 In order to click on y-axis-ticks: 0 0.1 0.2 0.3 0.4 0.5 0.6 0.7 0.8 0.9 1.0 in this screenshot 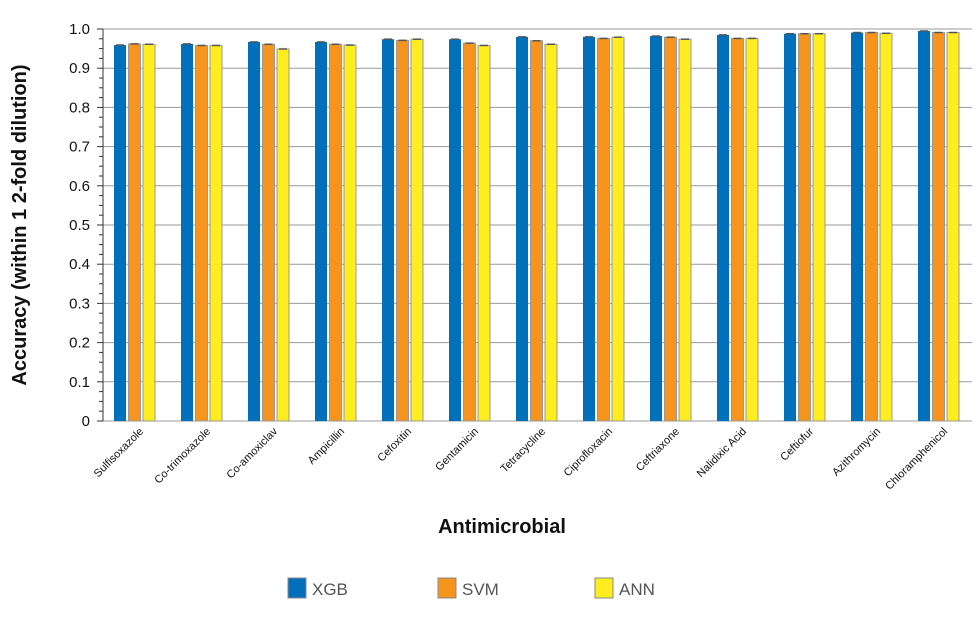, I will do `click(86, 225)`.